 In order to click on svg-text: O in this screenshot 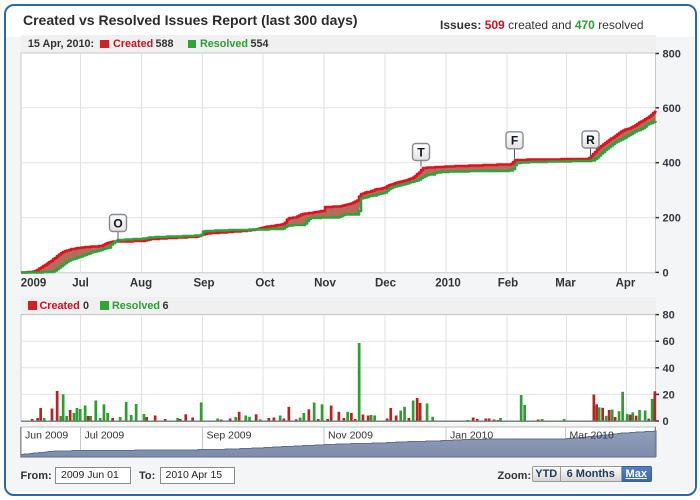, I will do `click(117, 223)`.